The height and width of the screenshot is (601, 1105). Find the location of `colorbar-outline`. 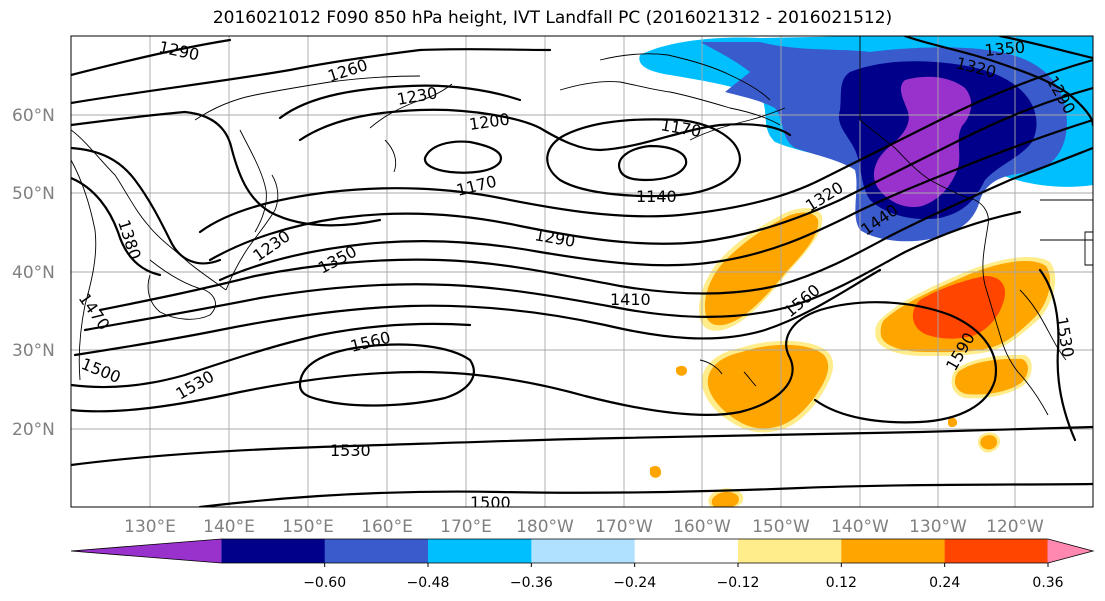

colorbar-outline is located at coordinates (582, 551).